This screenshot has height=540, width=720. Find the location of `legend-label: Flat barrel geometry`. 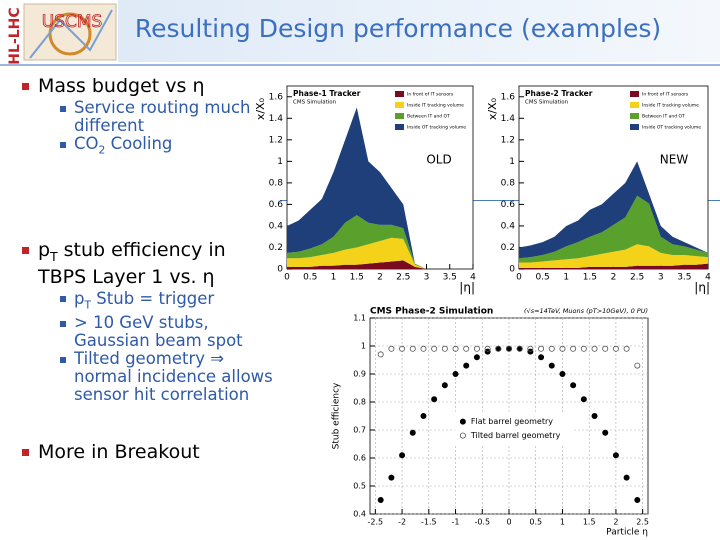

legend-label: Flat barrel geometry is located at coordinates (512, 421).